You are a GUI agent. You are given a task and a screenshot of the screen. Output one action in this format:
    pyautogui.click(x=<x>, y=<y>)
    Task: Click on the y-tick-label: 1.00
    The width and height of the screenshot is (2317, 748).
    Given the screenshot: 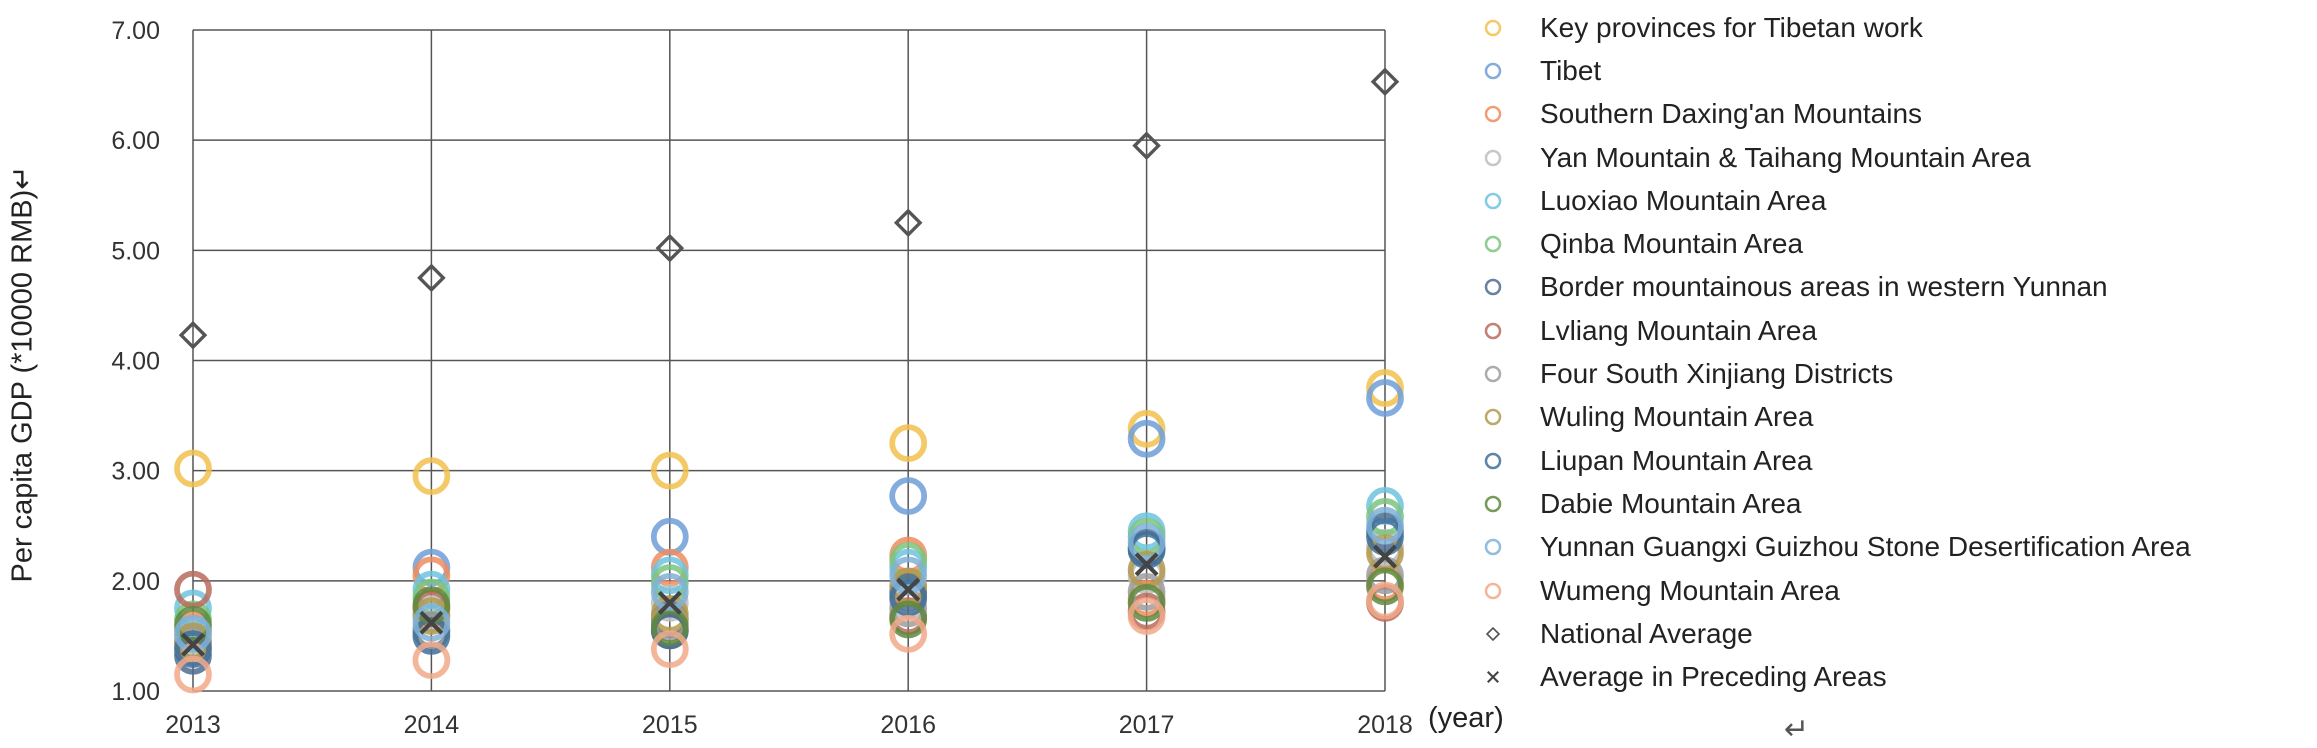 What is the action you would take?
    pyautogui.click(x=135, y=692)
    